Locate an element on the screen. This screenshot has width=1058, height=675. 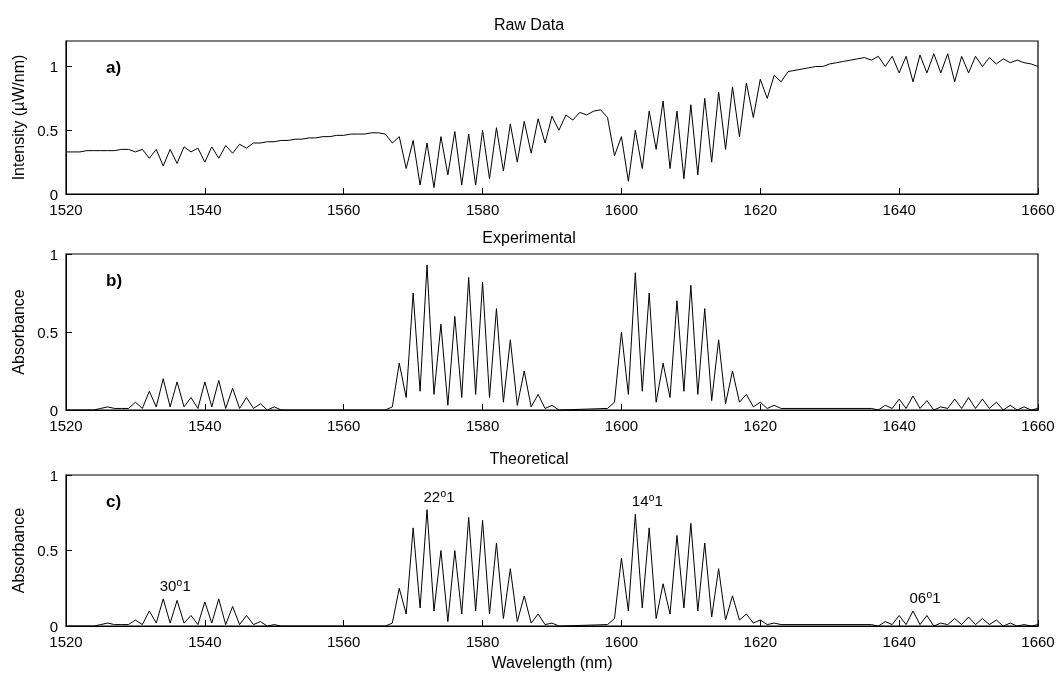
annotation: a) is located at coordinates (114, 67).